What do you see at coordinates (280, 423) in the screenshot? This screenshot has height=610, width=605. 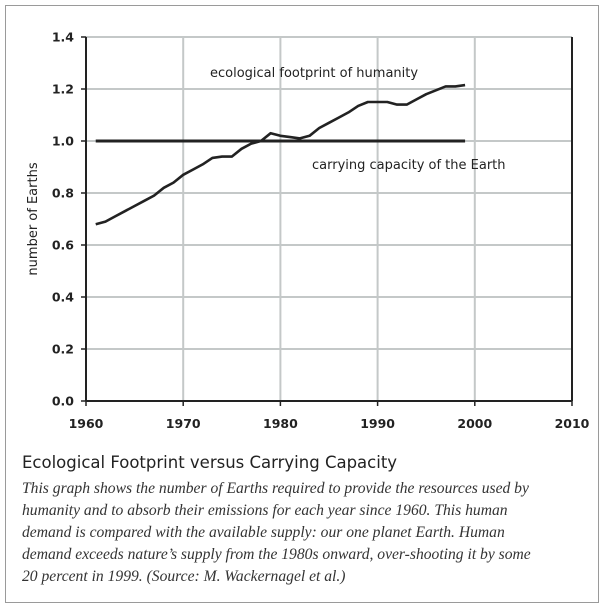 I see `x-tick-label: 1980` at bounding box center [280, 423].